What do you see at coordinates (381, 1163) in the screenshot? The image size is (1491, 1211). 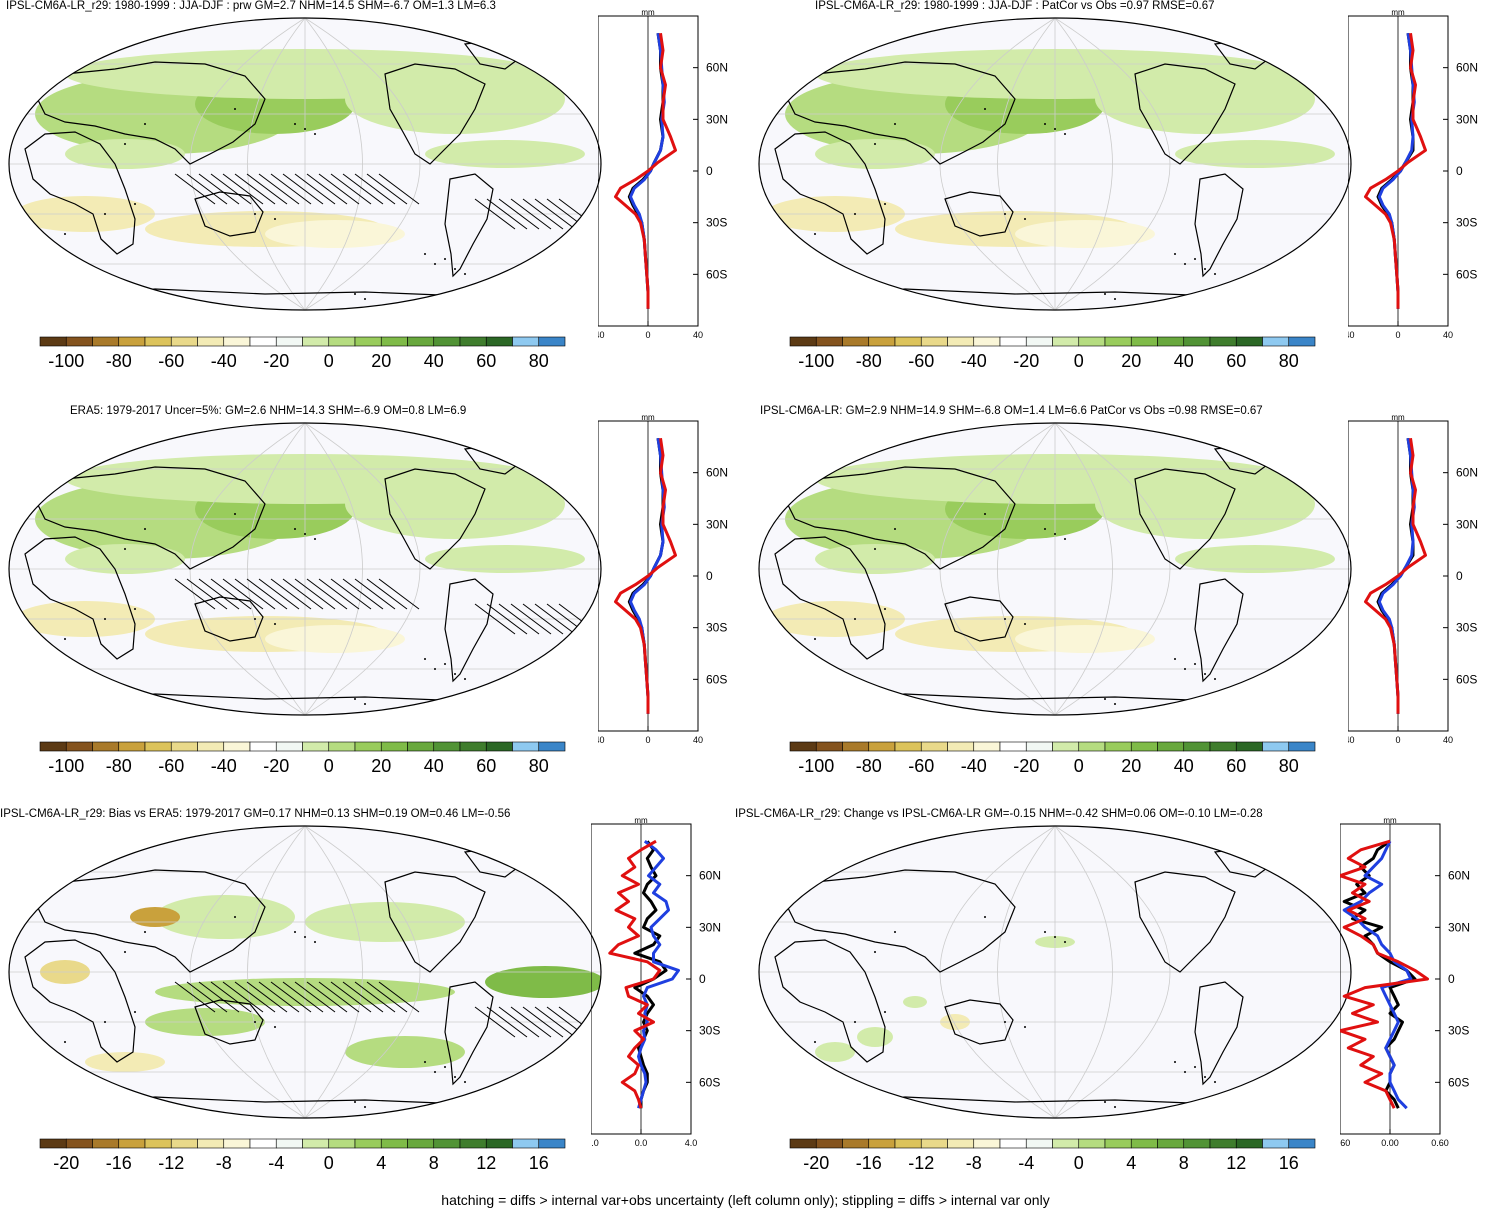 I see `colorbar-label: 4` at bounding box center [381, 1163].